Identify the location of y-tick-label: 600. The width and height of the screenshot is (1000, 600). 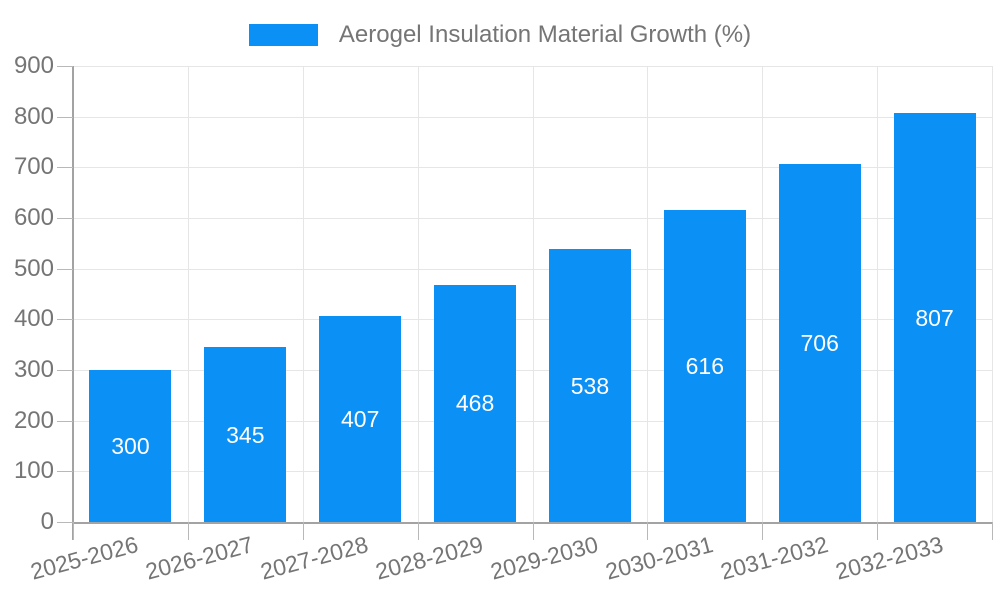
(33, 217).